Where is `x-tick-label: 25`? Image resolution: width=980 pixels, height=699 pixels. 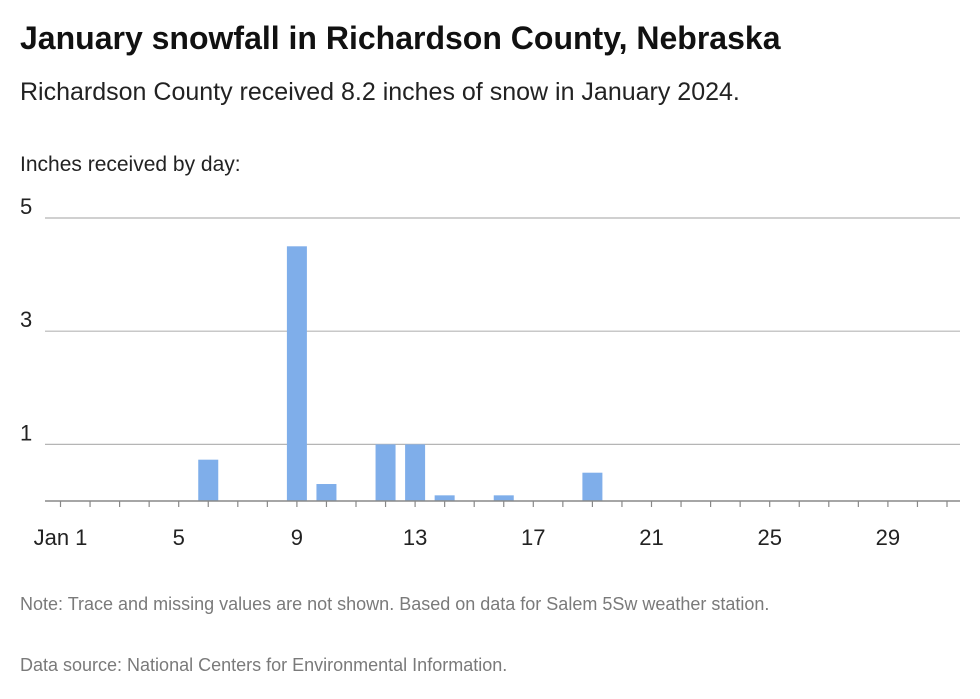 x-tick-label: 25 is located at coordinates (769, 537).